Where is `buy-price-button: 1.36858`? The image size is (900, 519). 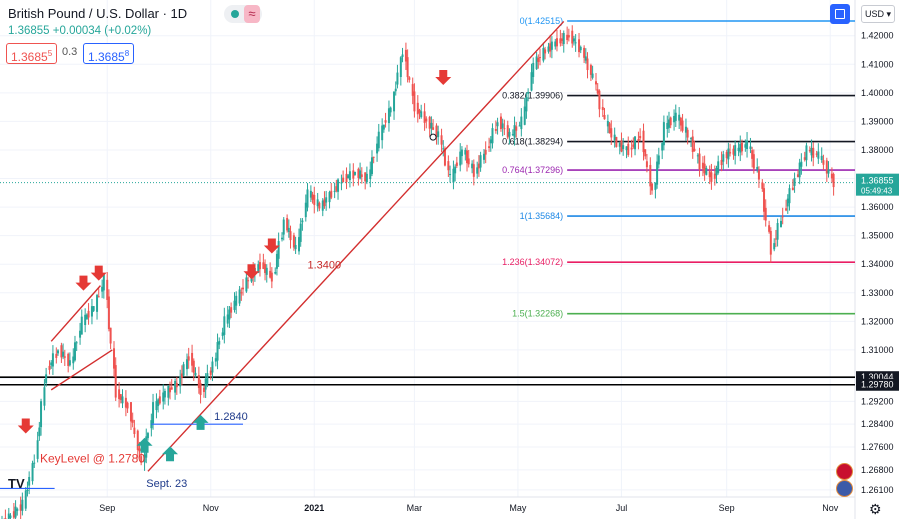
buy-price-button: 1.36858 is located at coordinates (109, 53).